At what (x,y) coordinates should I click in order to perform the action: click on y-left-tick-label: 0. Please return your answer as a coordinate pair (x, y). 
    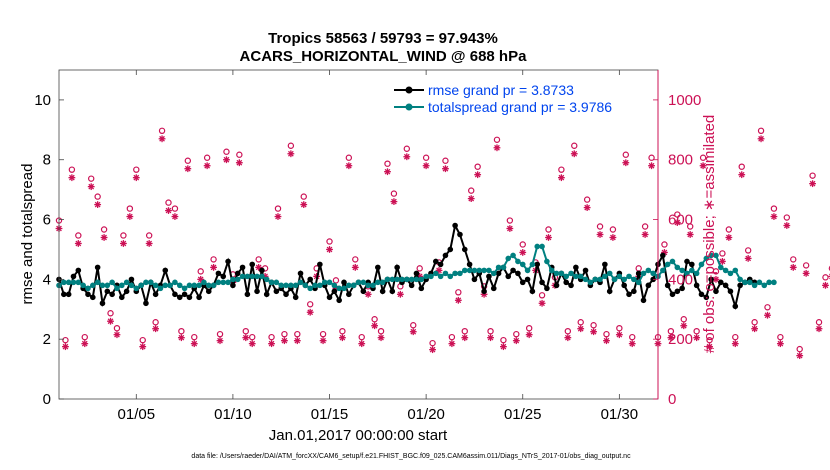
    Looking at the image, I should click on (47, 399).